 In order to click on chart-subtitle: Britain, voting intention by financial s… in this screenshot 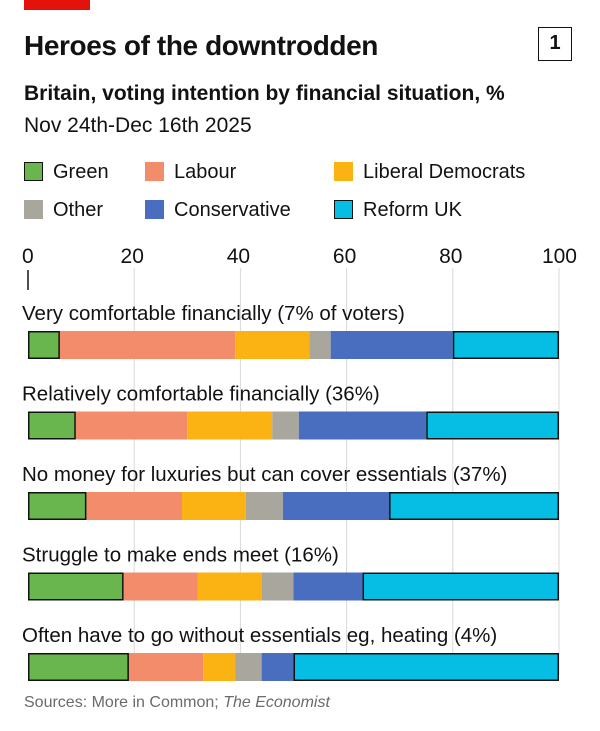, I will do `click(264, 93)`.